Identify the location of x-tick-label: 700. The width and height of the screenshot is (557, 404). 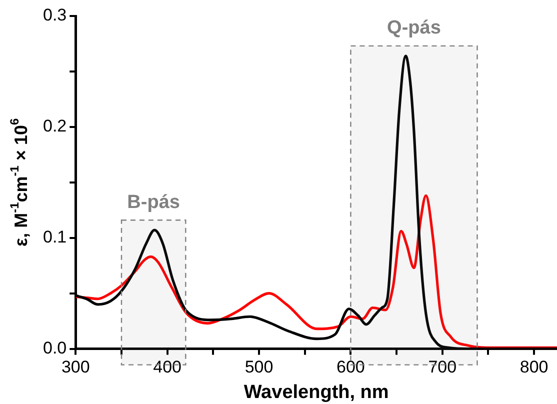
(442, 367).